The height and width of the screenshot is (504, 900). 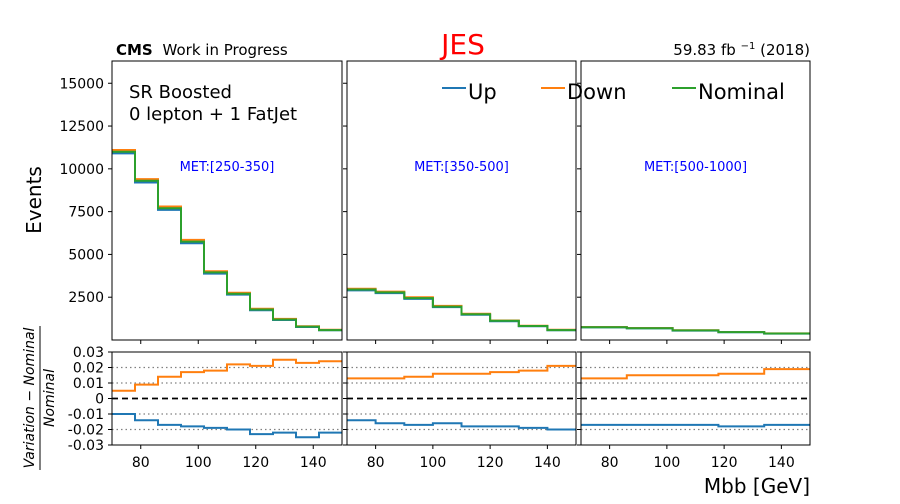 I want to click on met-bin-label: MET:[250-350], so click(x=227, y=167).